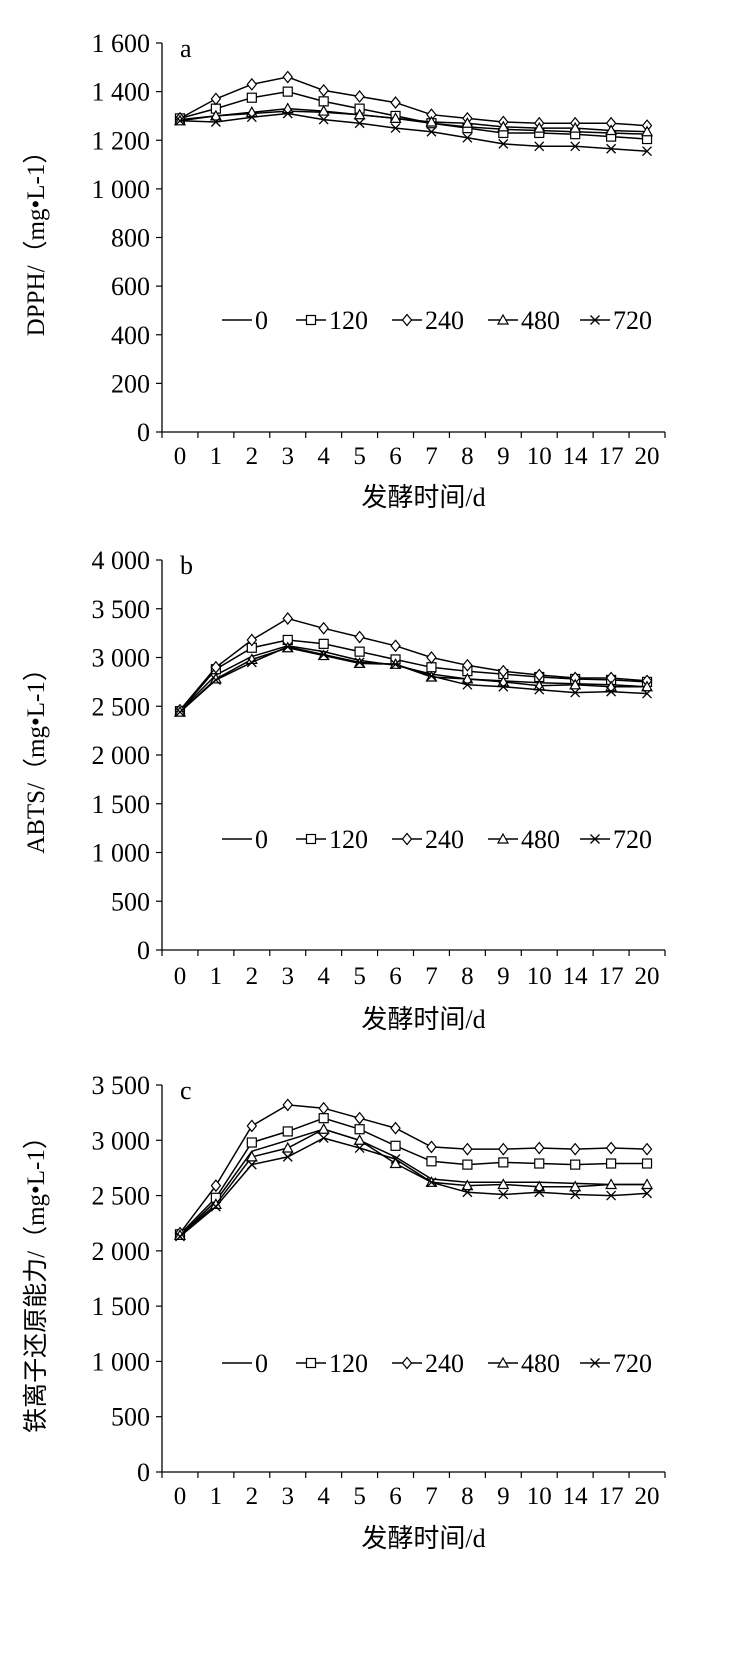 This screenshot has height=1669, width=739. I want to click on x-tick-label: 0, so click(180, 456).